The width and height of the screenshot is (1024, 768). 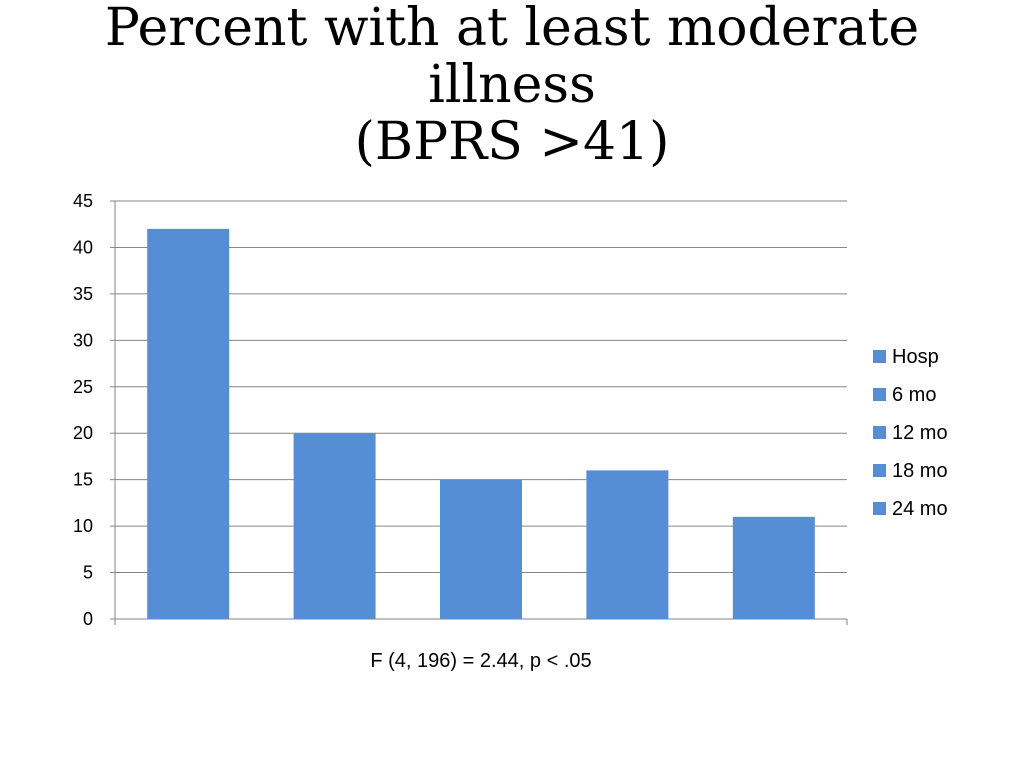 What do you see at coordinates (915, 357) in the screenshot?
I see `legend-label: Hosp` at bounding box center [915, 357].